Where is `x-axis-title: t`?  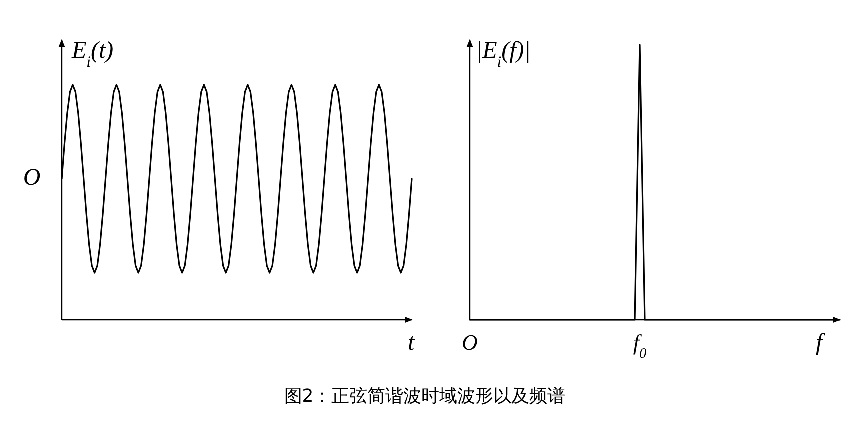
x-axis-title: t is located at coordinates (412, 343).